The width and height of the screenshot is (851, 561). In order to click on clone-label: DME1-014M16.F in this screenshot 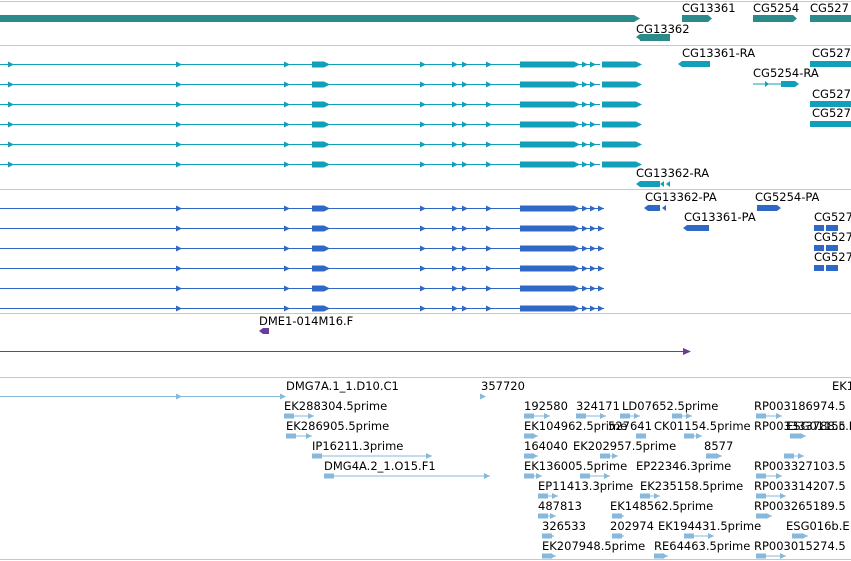, I will do `click(306, 321)`.